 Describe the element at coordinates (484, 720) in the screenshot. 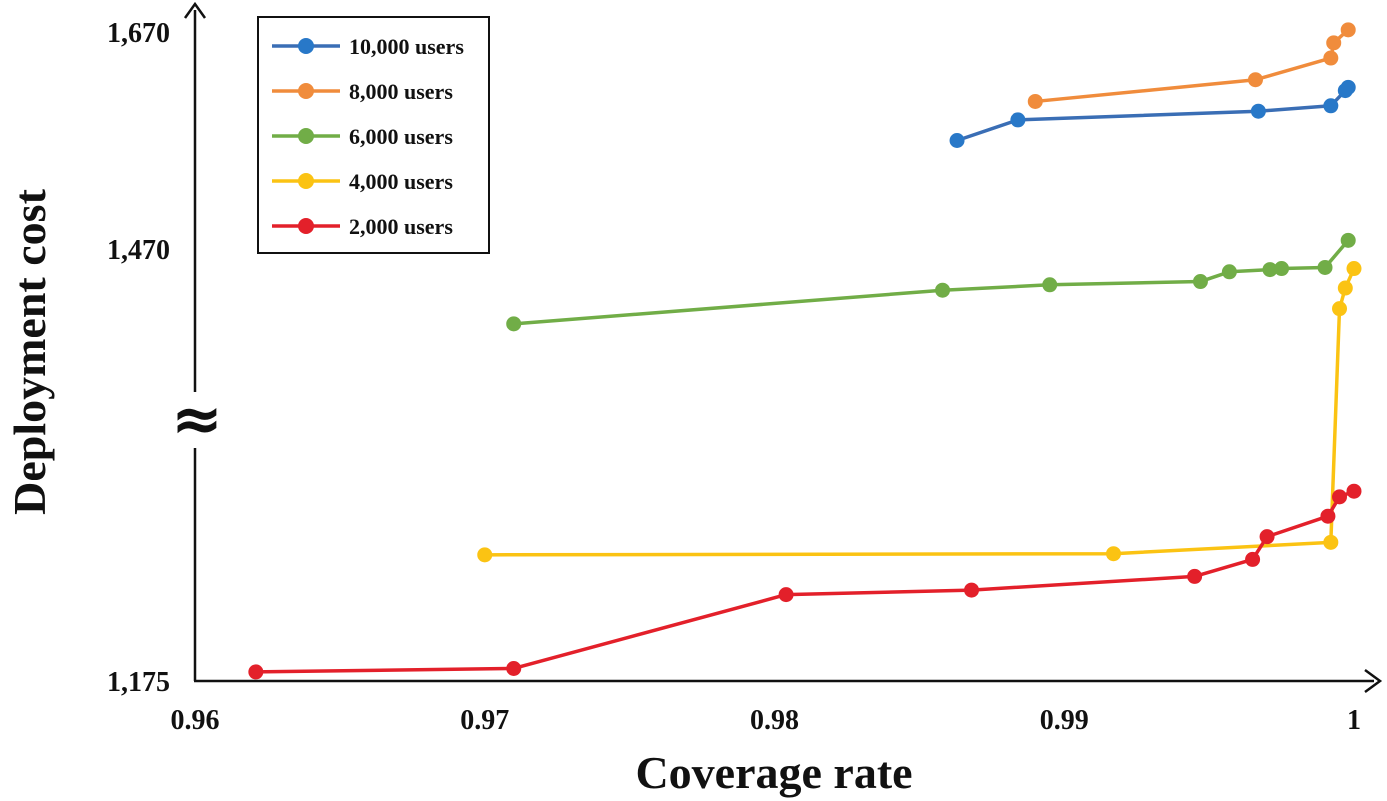

I see `x-tick-label: 0.97` at that location.